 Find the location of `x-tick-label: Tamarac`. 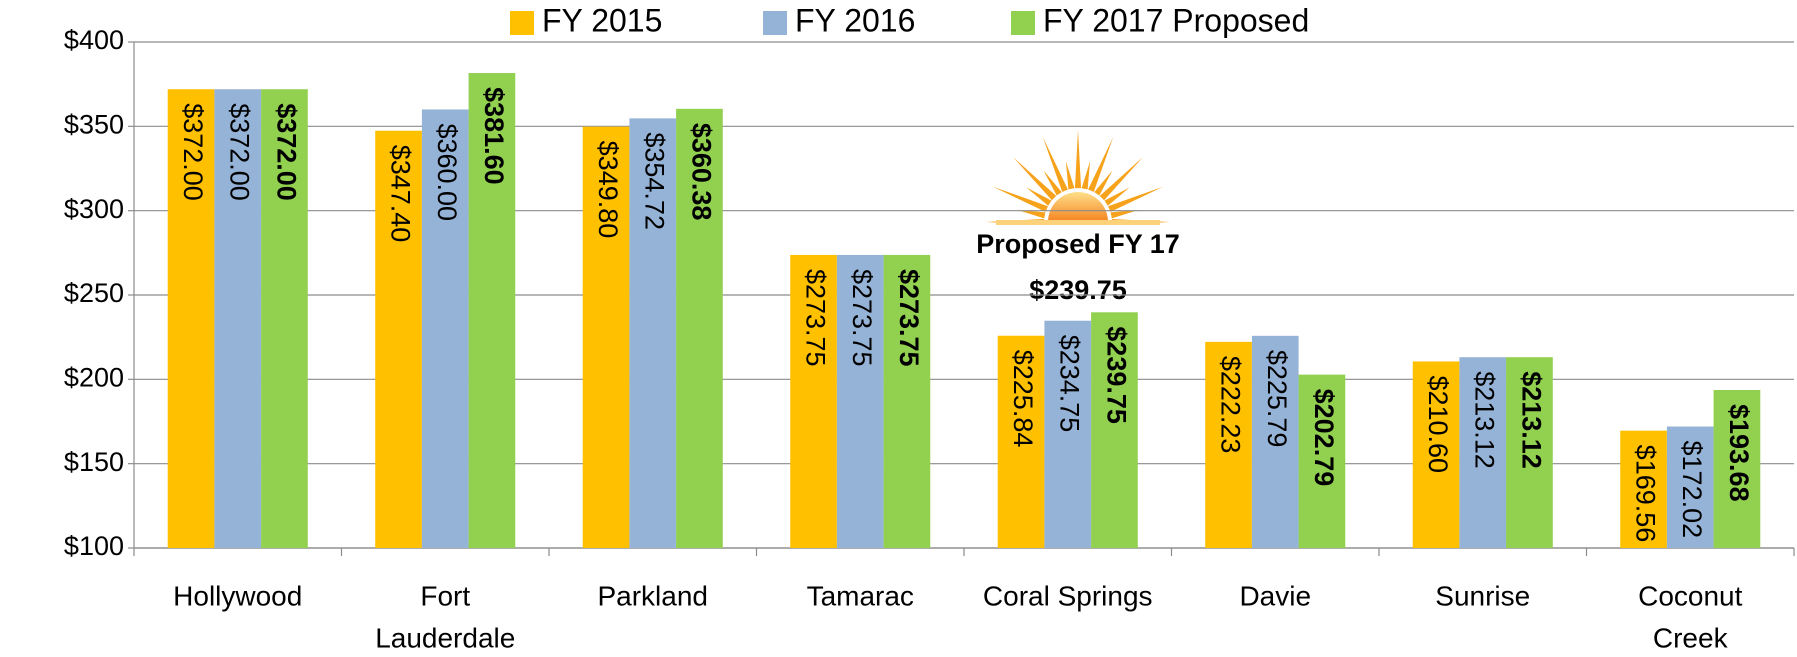

x-tick-label: Tamarac is located at coordinates (860, 595).